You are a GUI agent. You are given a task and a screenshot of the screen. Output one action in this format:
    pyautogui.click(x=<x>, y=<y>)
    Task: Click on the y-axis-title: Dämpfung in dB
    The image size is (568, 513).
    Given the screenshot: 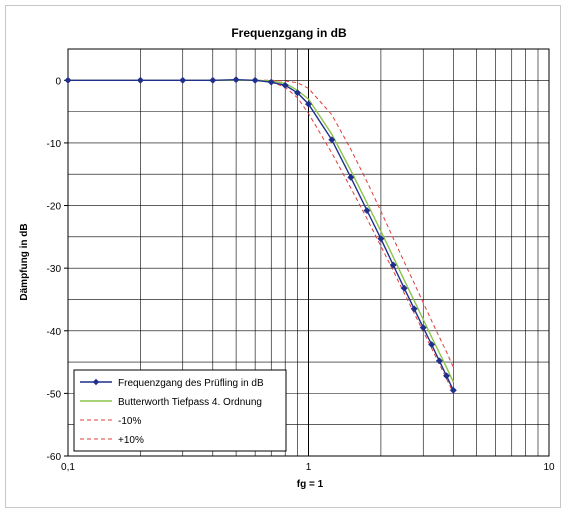 What is the action you would take?
    pyautogui.click(x=24, y=261)
    